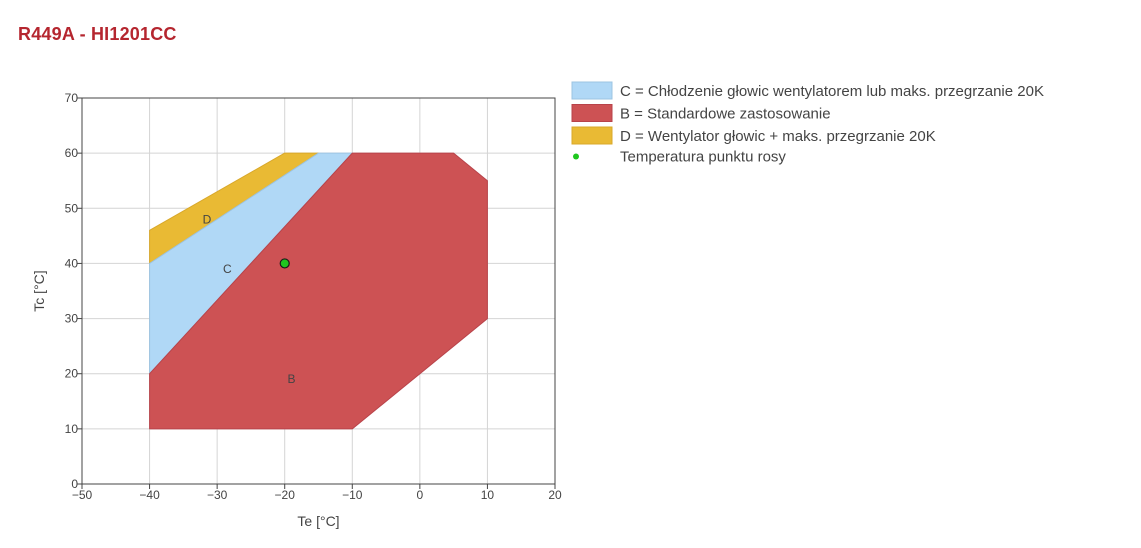  I want to click on legend-label-b: B = Standardowe zastosowanie, so click(725, 114).